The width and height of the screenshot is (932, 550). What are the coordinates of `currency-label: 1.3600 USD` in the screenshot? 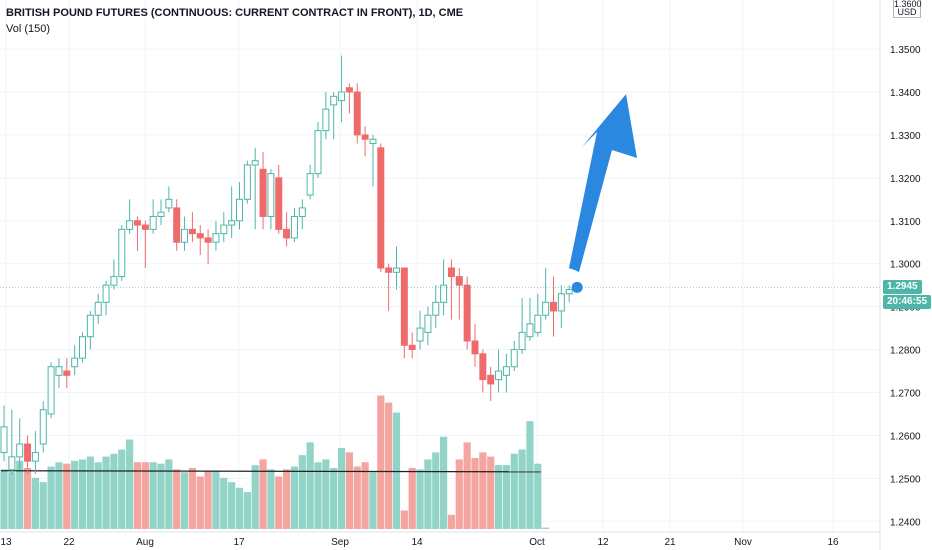 It's located at (907, 9).